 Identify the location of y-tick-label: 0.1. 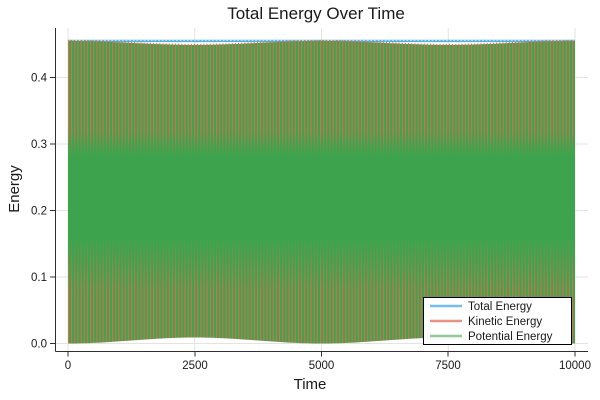
(39, 278).